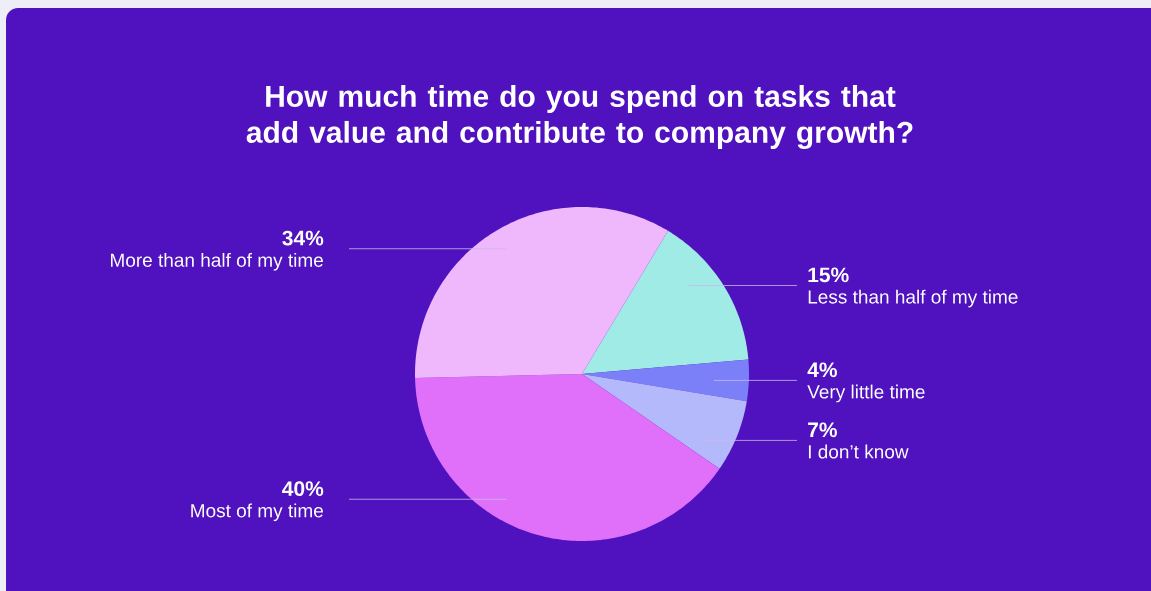 The image size is (1151, 591). I want to click on slice-label: Less than half of my time, so click(913, 298).